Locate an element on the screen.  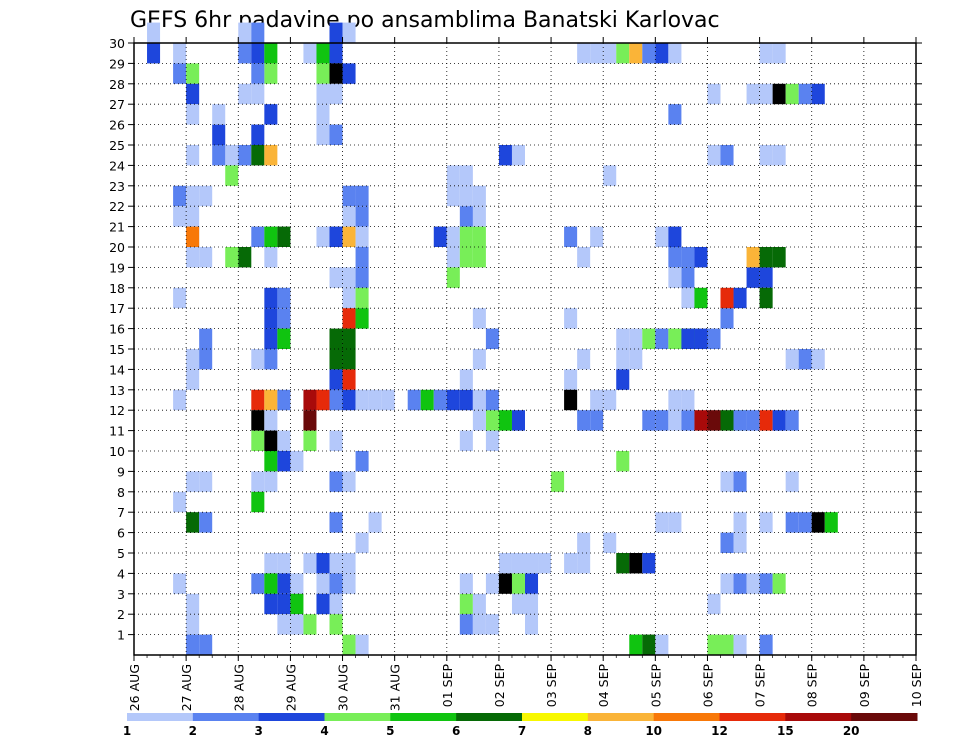
y-tick-label: 27 is located at coordinates (117, 104).